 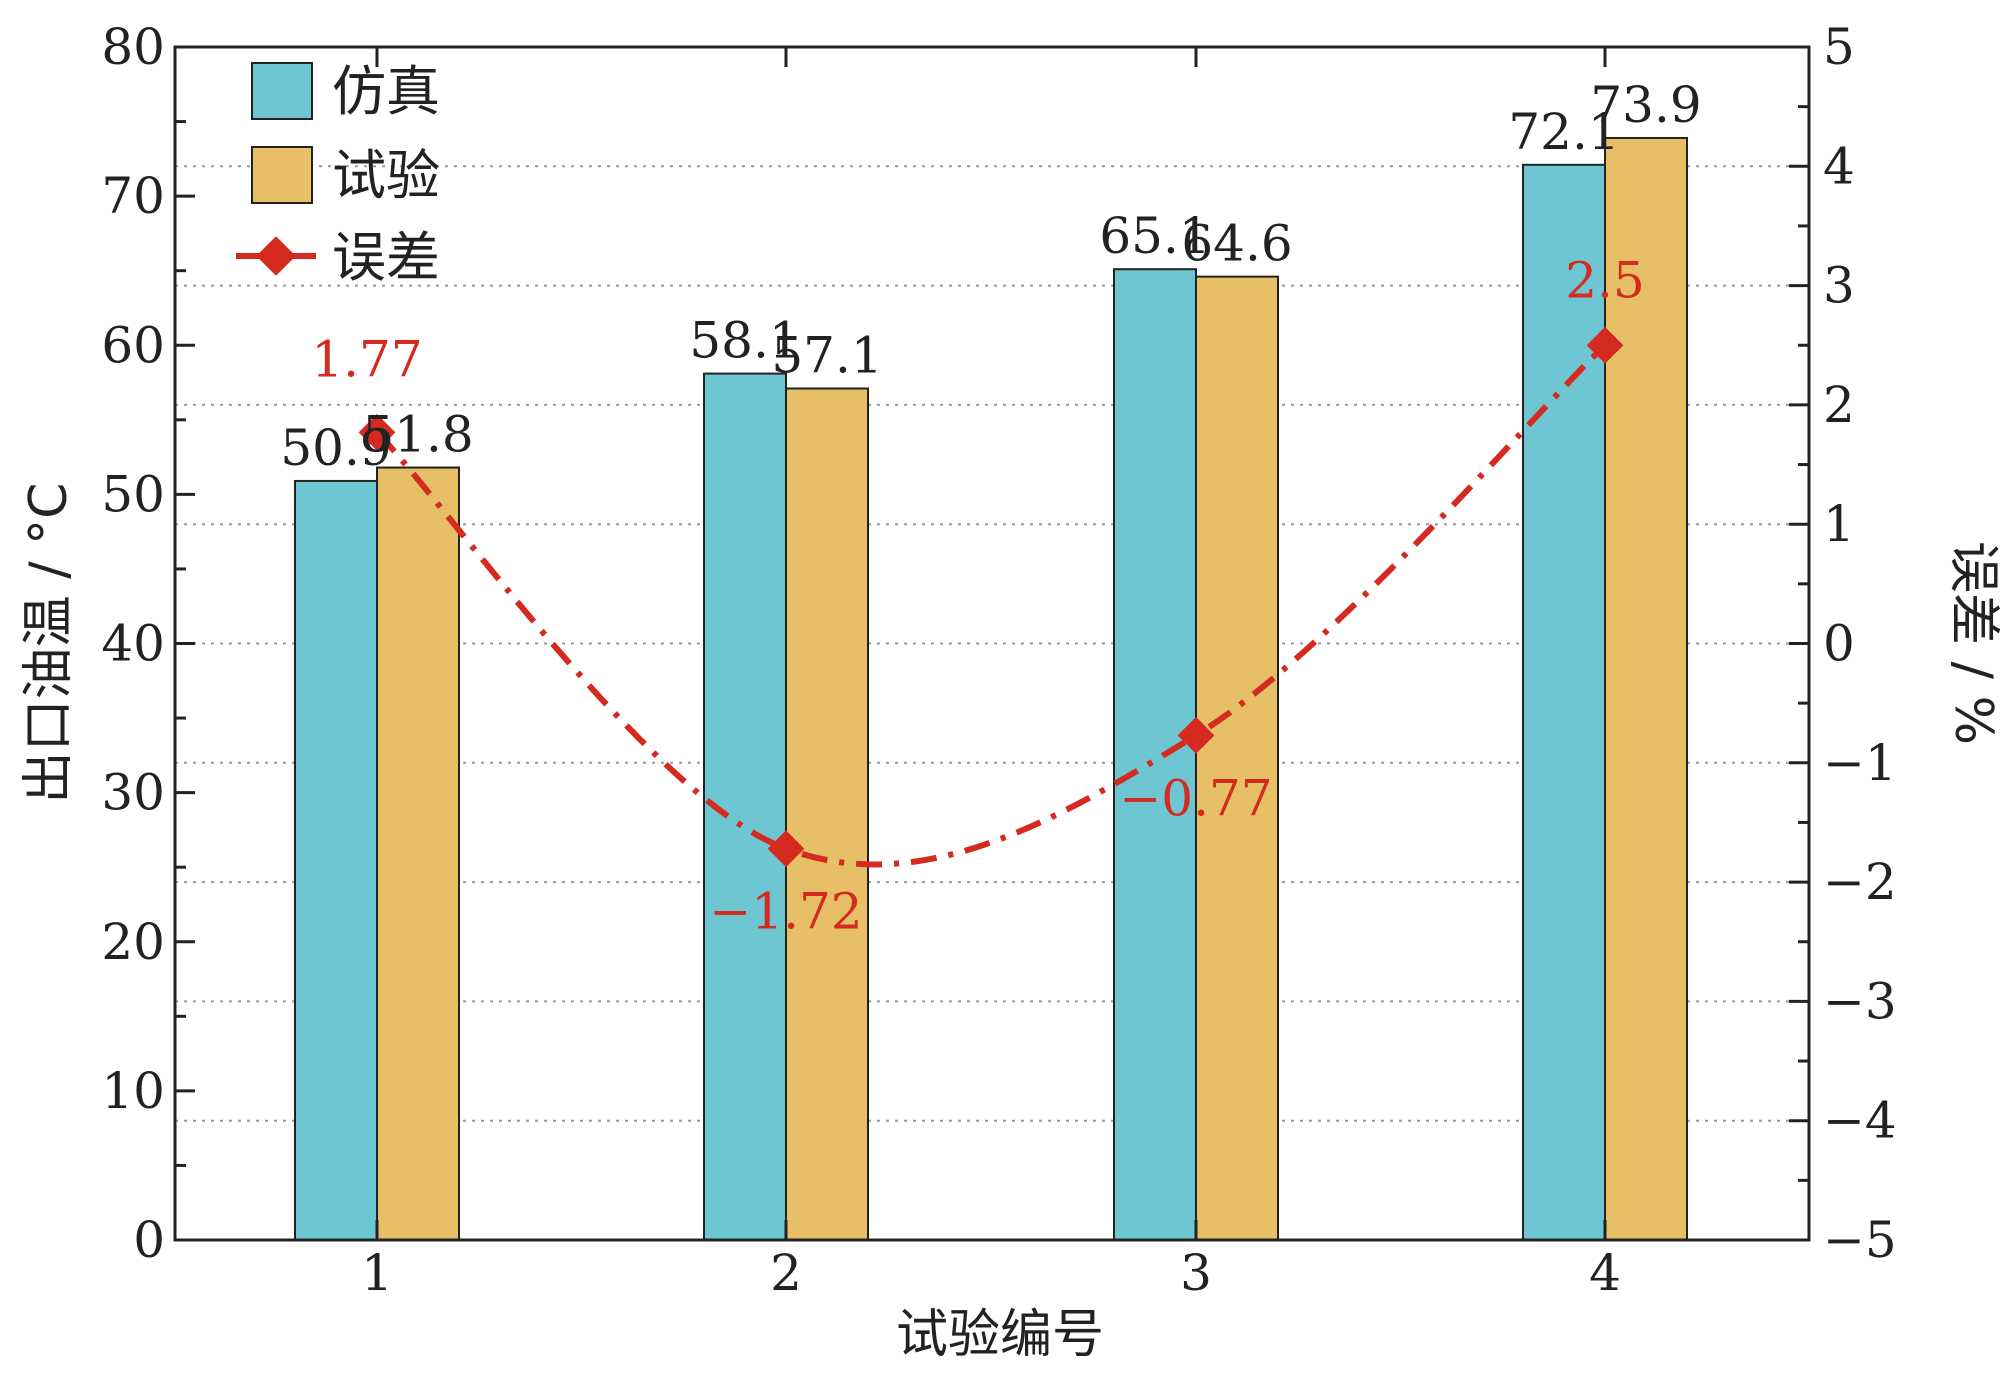 I want to click on x-tick-label: 2, so click(x=786, y=1273).